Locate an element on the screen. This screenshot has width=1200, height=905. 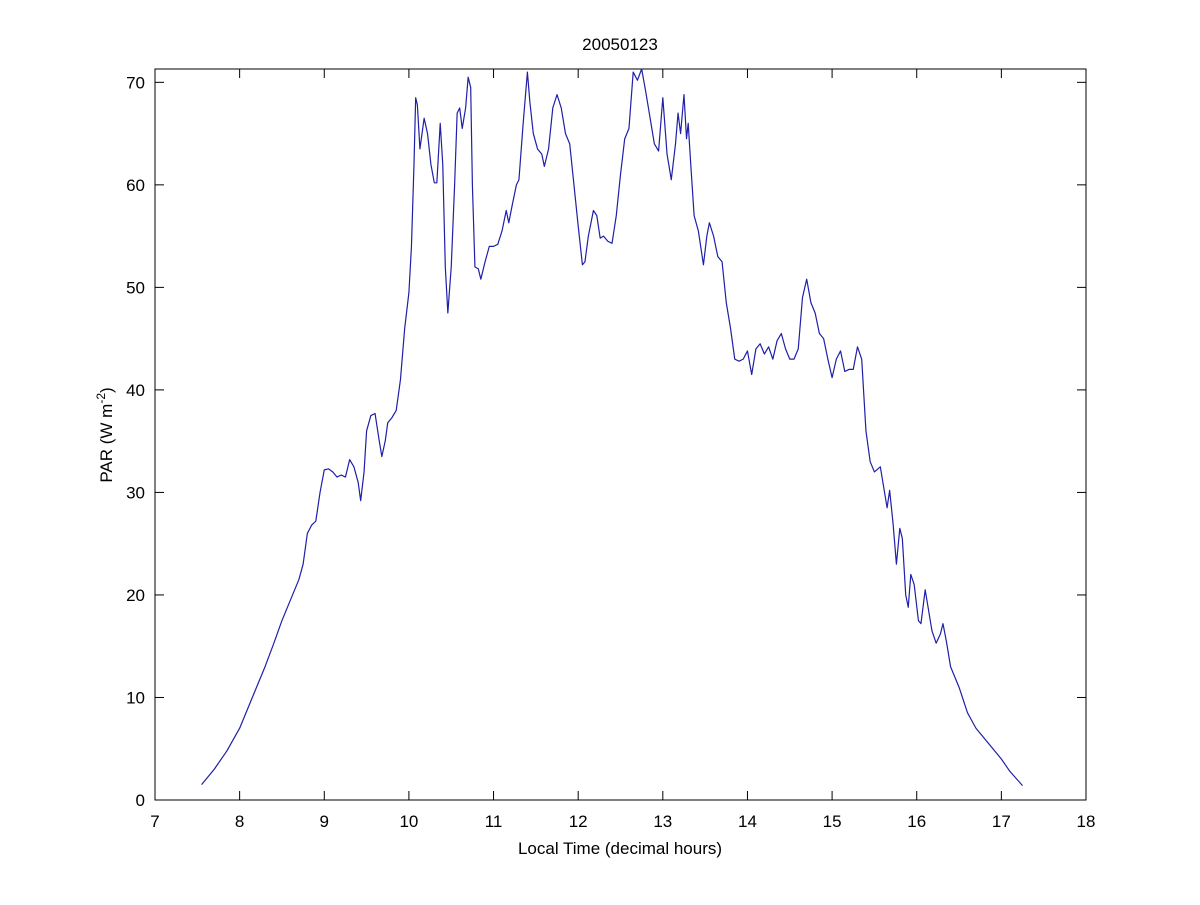
chart-title: 20050123 is located at coordinates (620, 44).